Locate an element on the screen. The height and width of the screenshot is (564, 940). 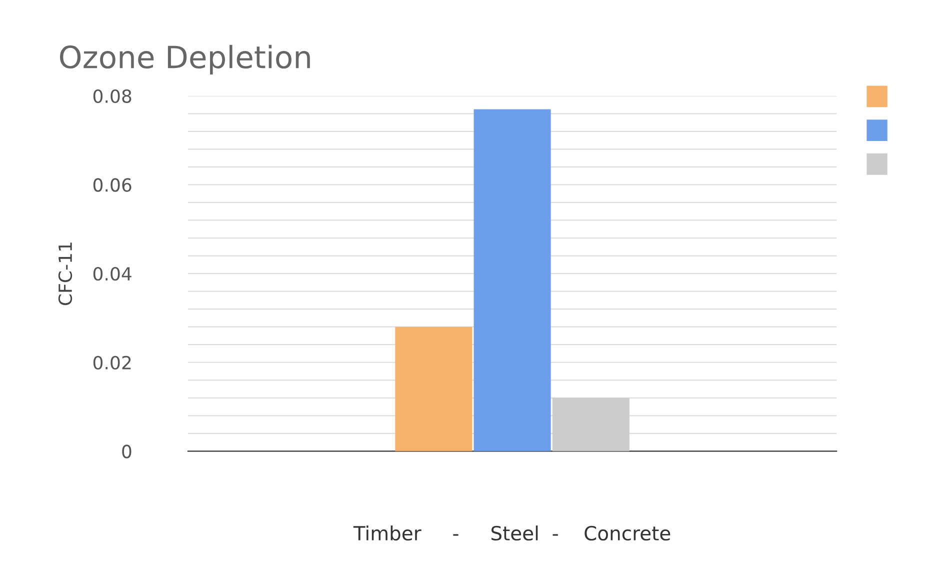
x-axis-title: Timber - Steel - Concrete is located at coordinates (511, 533).